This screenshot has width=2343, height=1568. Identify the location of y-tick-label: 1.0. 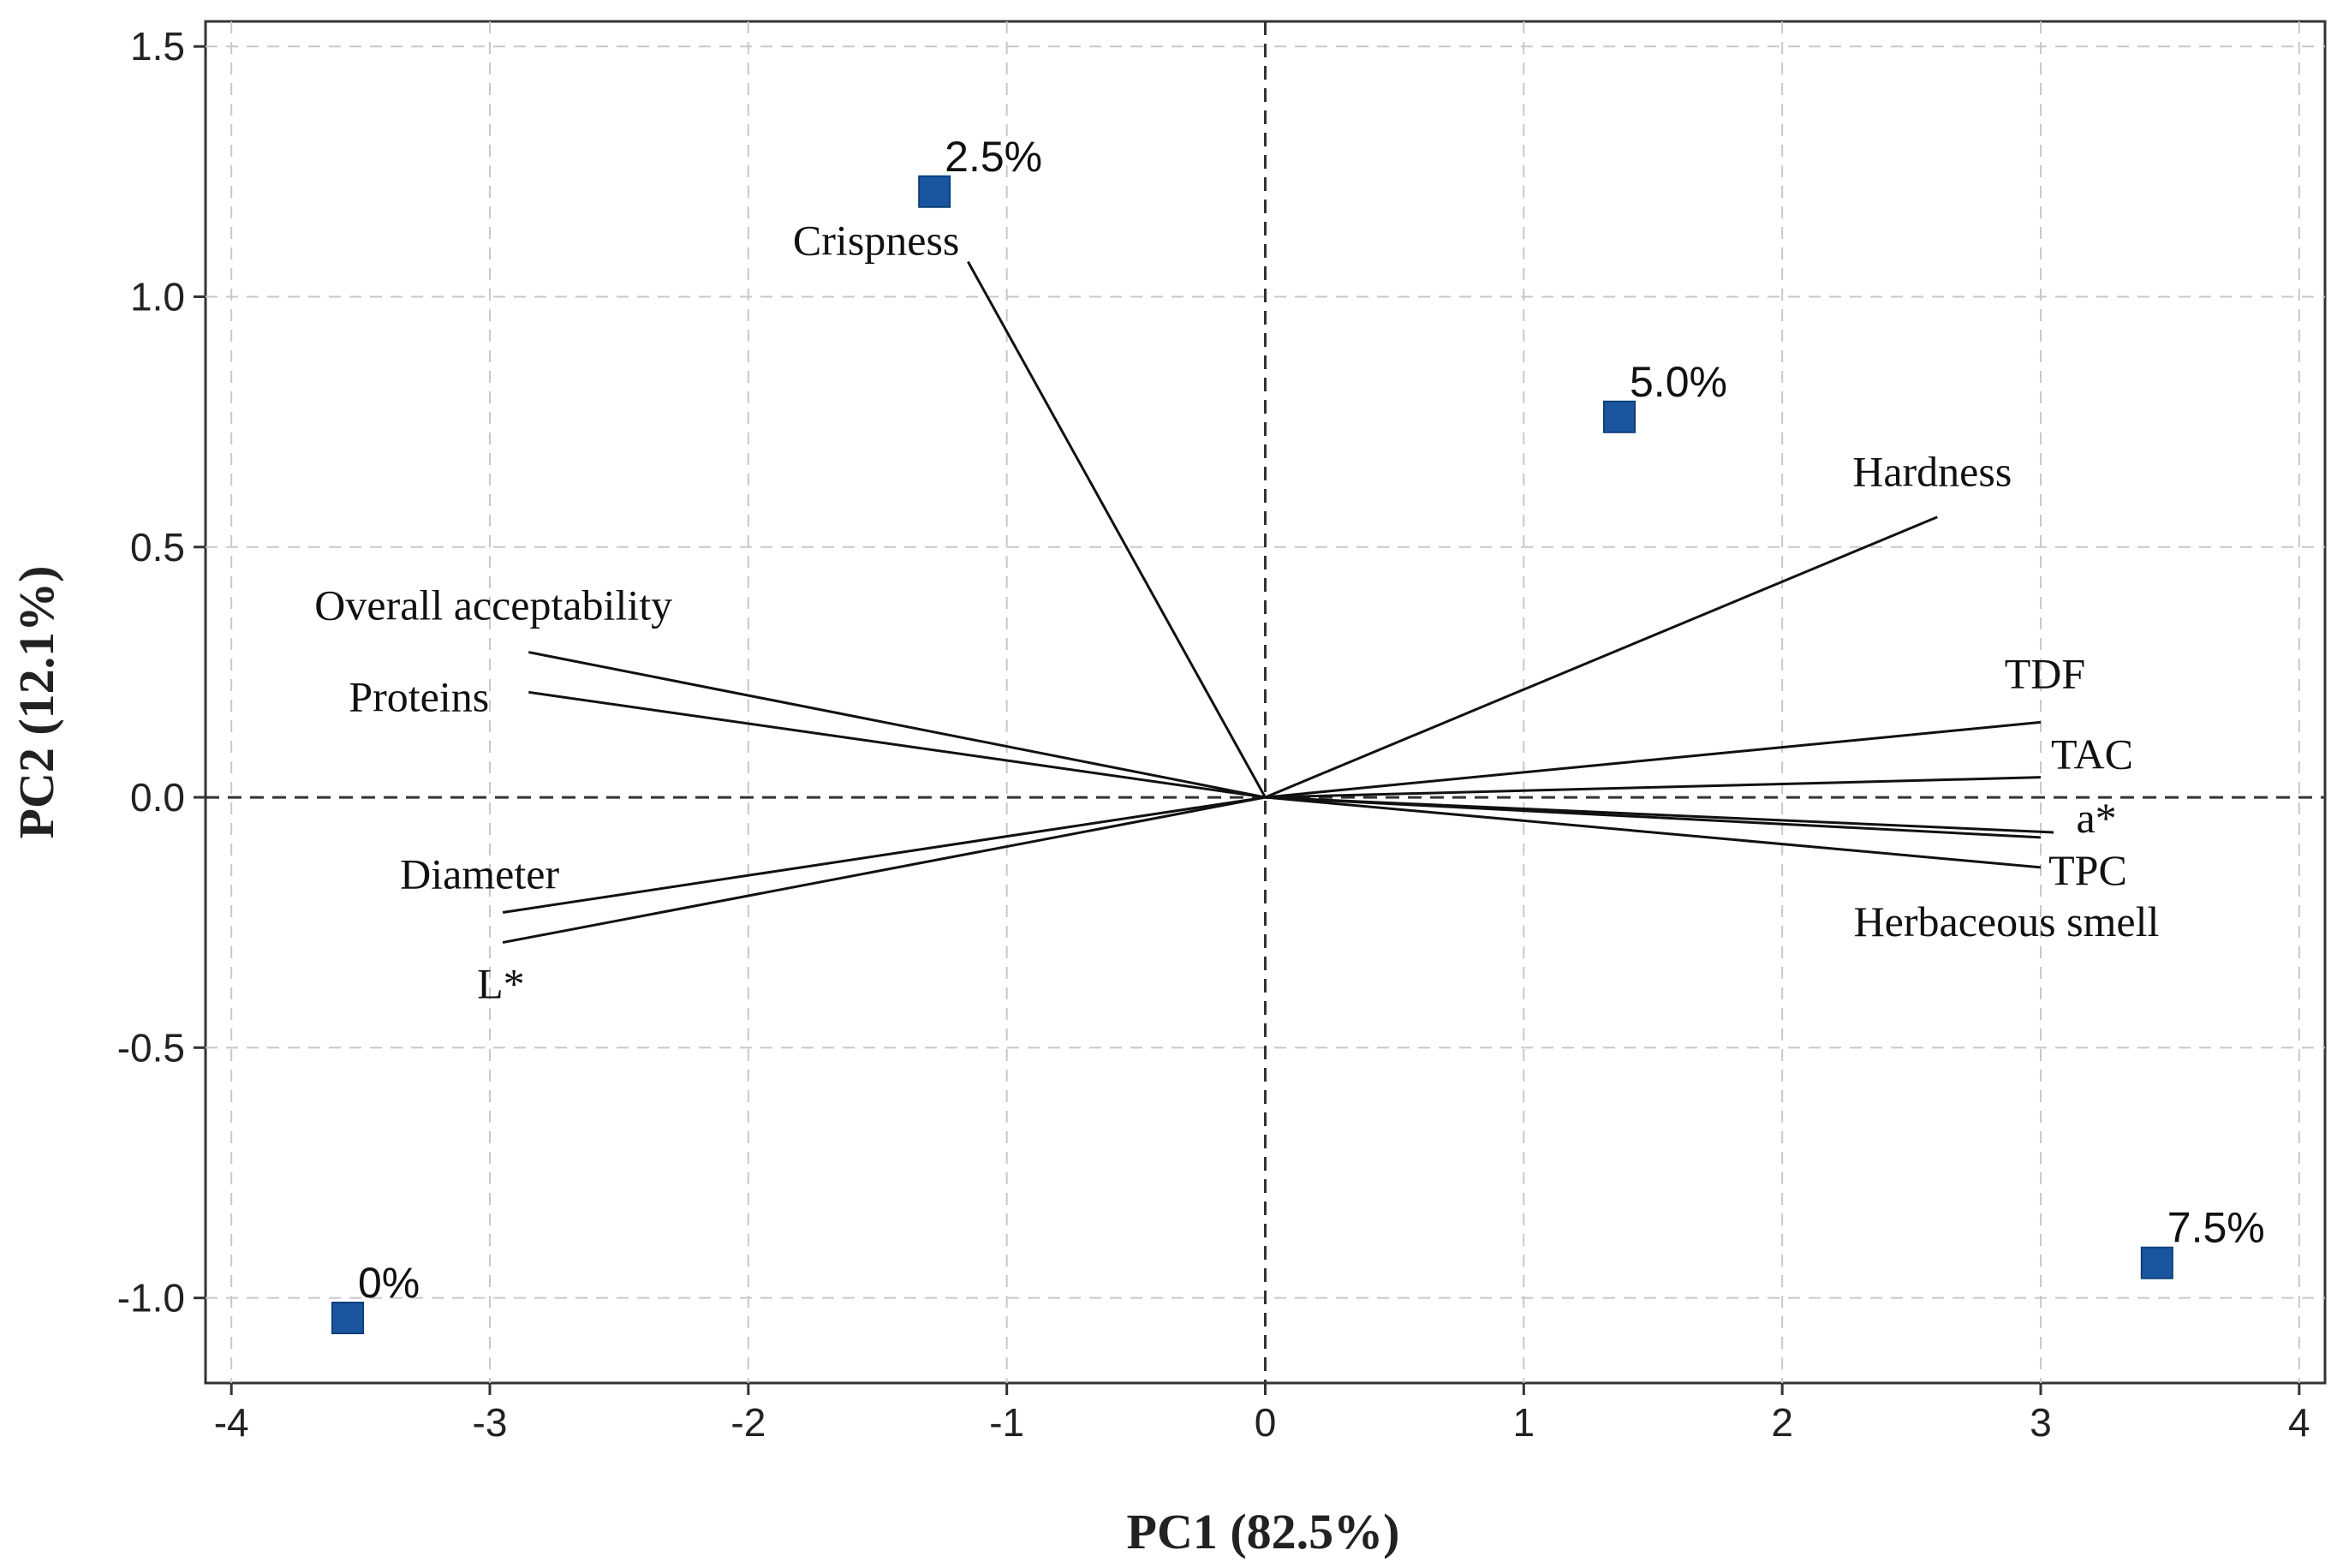
(157, 297).